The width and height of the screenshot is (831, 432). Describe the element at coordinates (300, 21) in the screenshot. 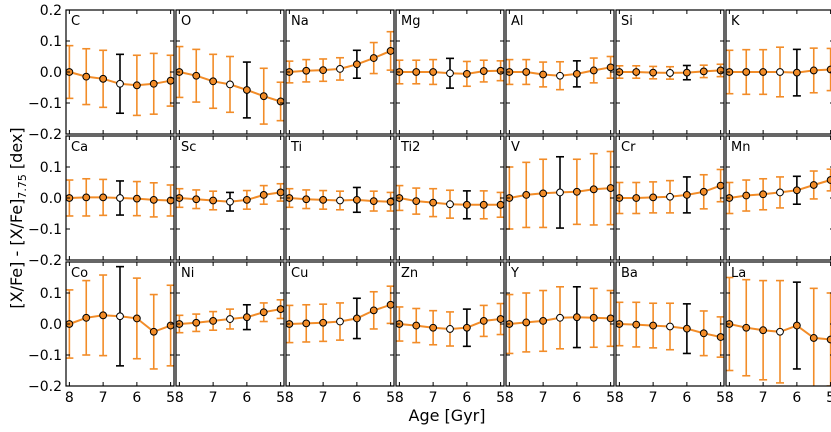

I see `panel-label: Na` at that location.